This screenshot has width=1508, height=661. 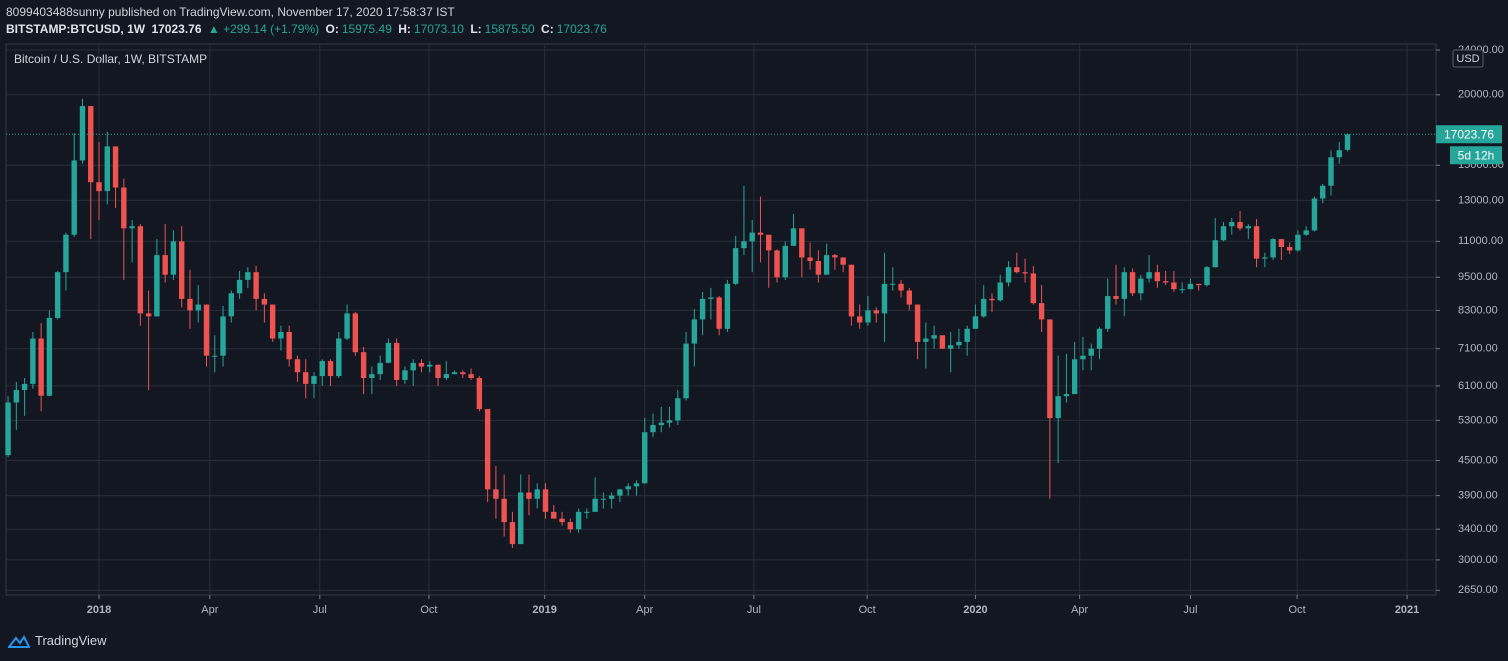 I want to click on brand: TradingView, so click(x=71, y=640).